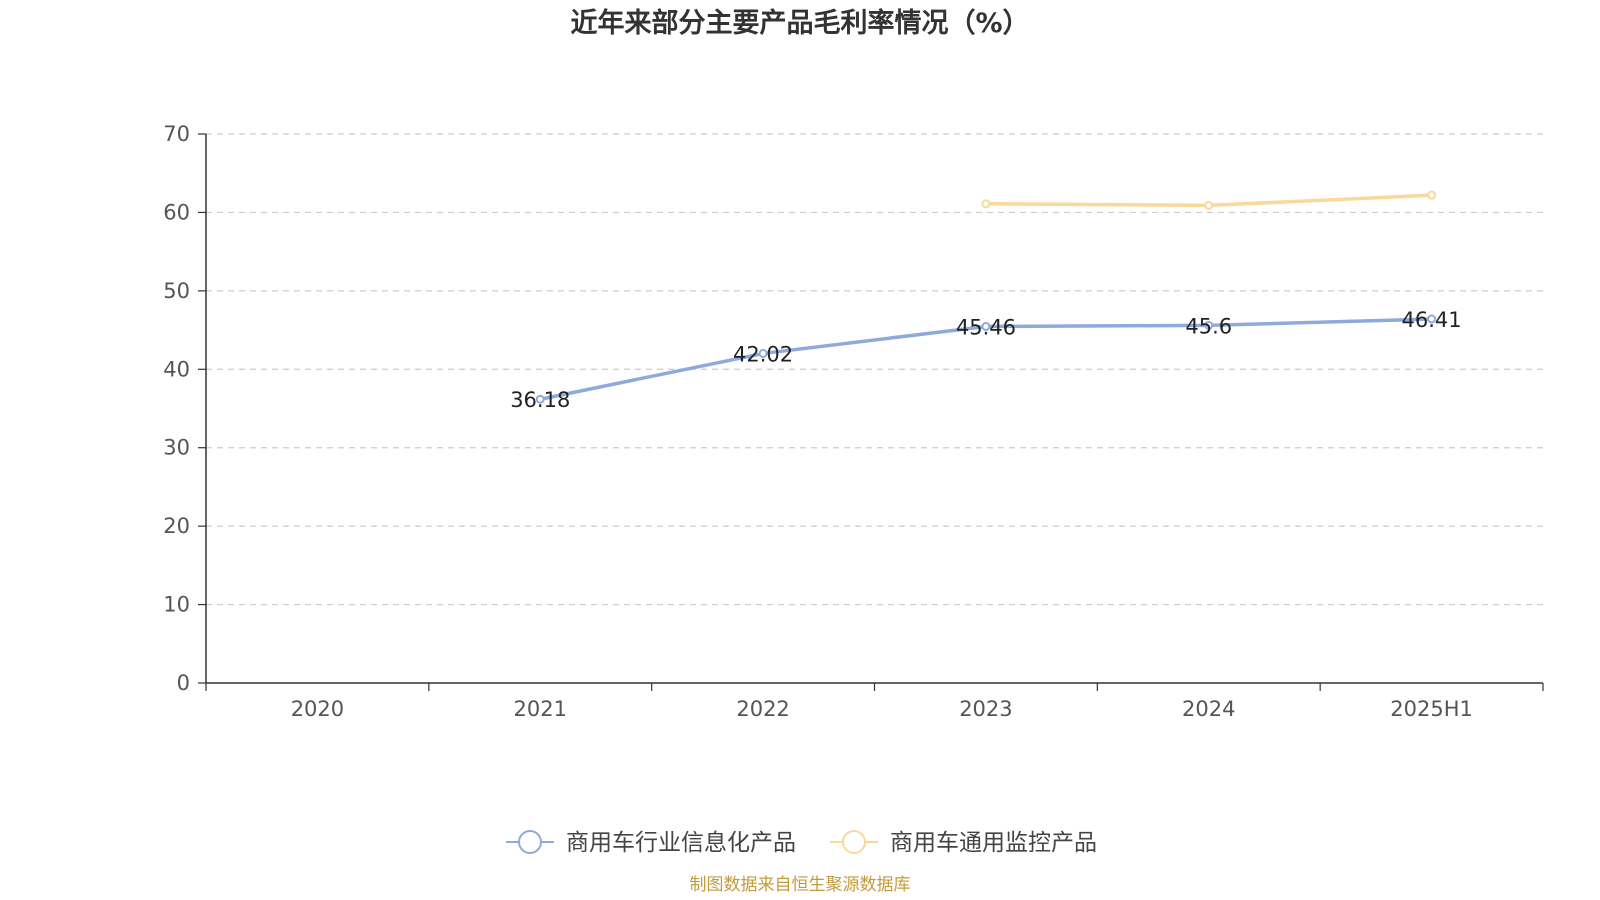 This screenshot has width=1600, height=900. What do you see at coordinates (800, 885) in the screenshot?
I see `source-note: 制图数据来自恒生聚源数据库` at bounding box center [800, 885].